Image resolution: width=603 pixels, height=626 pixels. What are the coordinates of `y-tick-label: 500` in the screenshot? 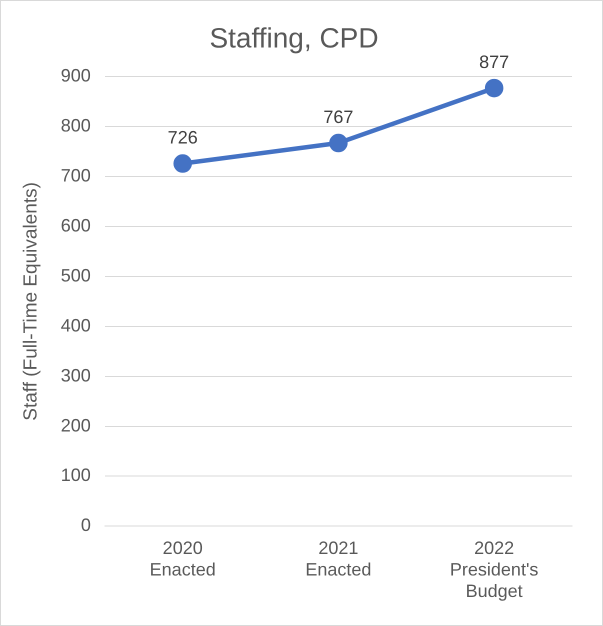 It's located at (75, 275).